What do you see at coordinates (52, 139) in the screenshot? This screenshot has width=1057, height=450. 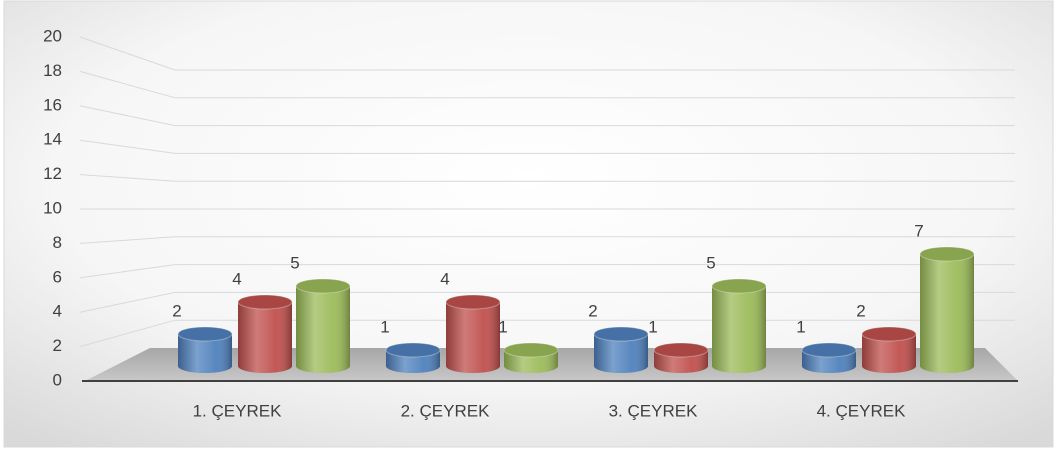 I see `y-tick-label: 14` at bounding box center [52, 139].